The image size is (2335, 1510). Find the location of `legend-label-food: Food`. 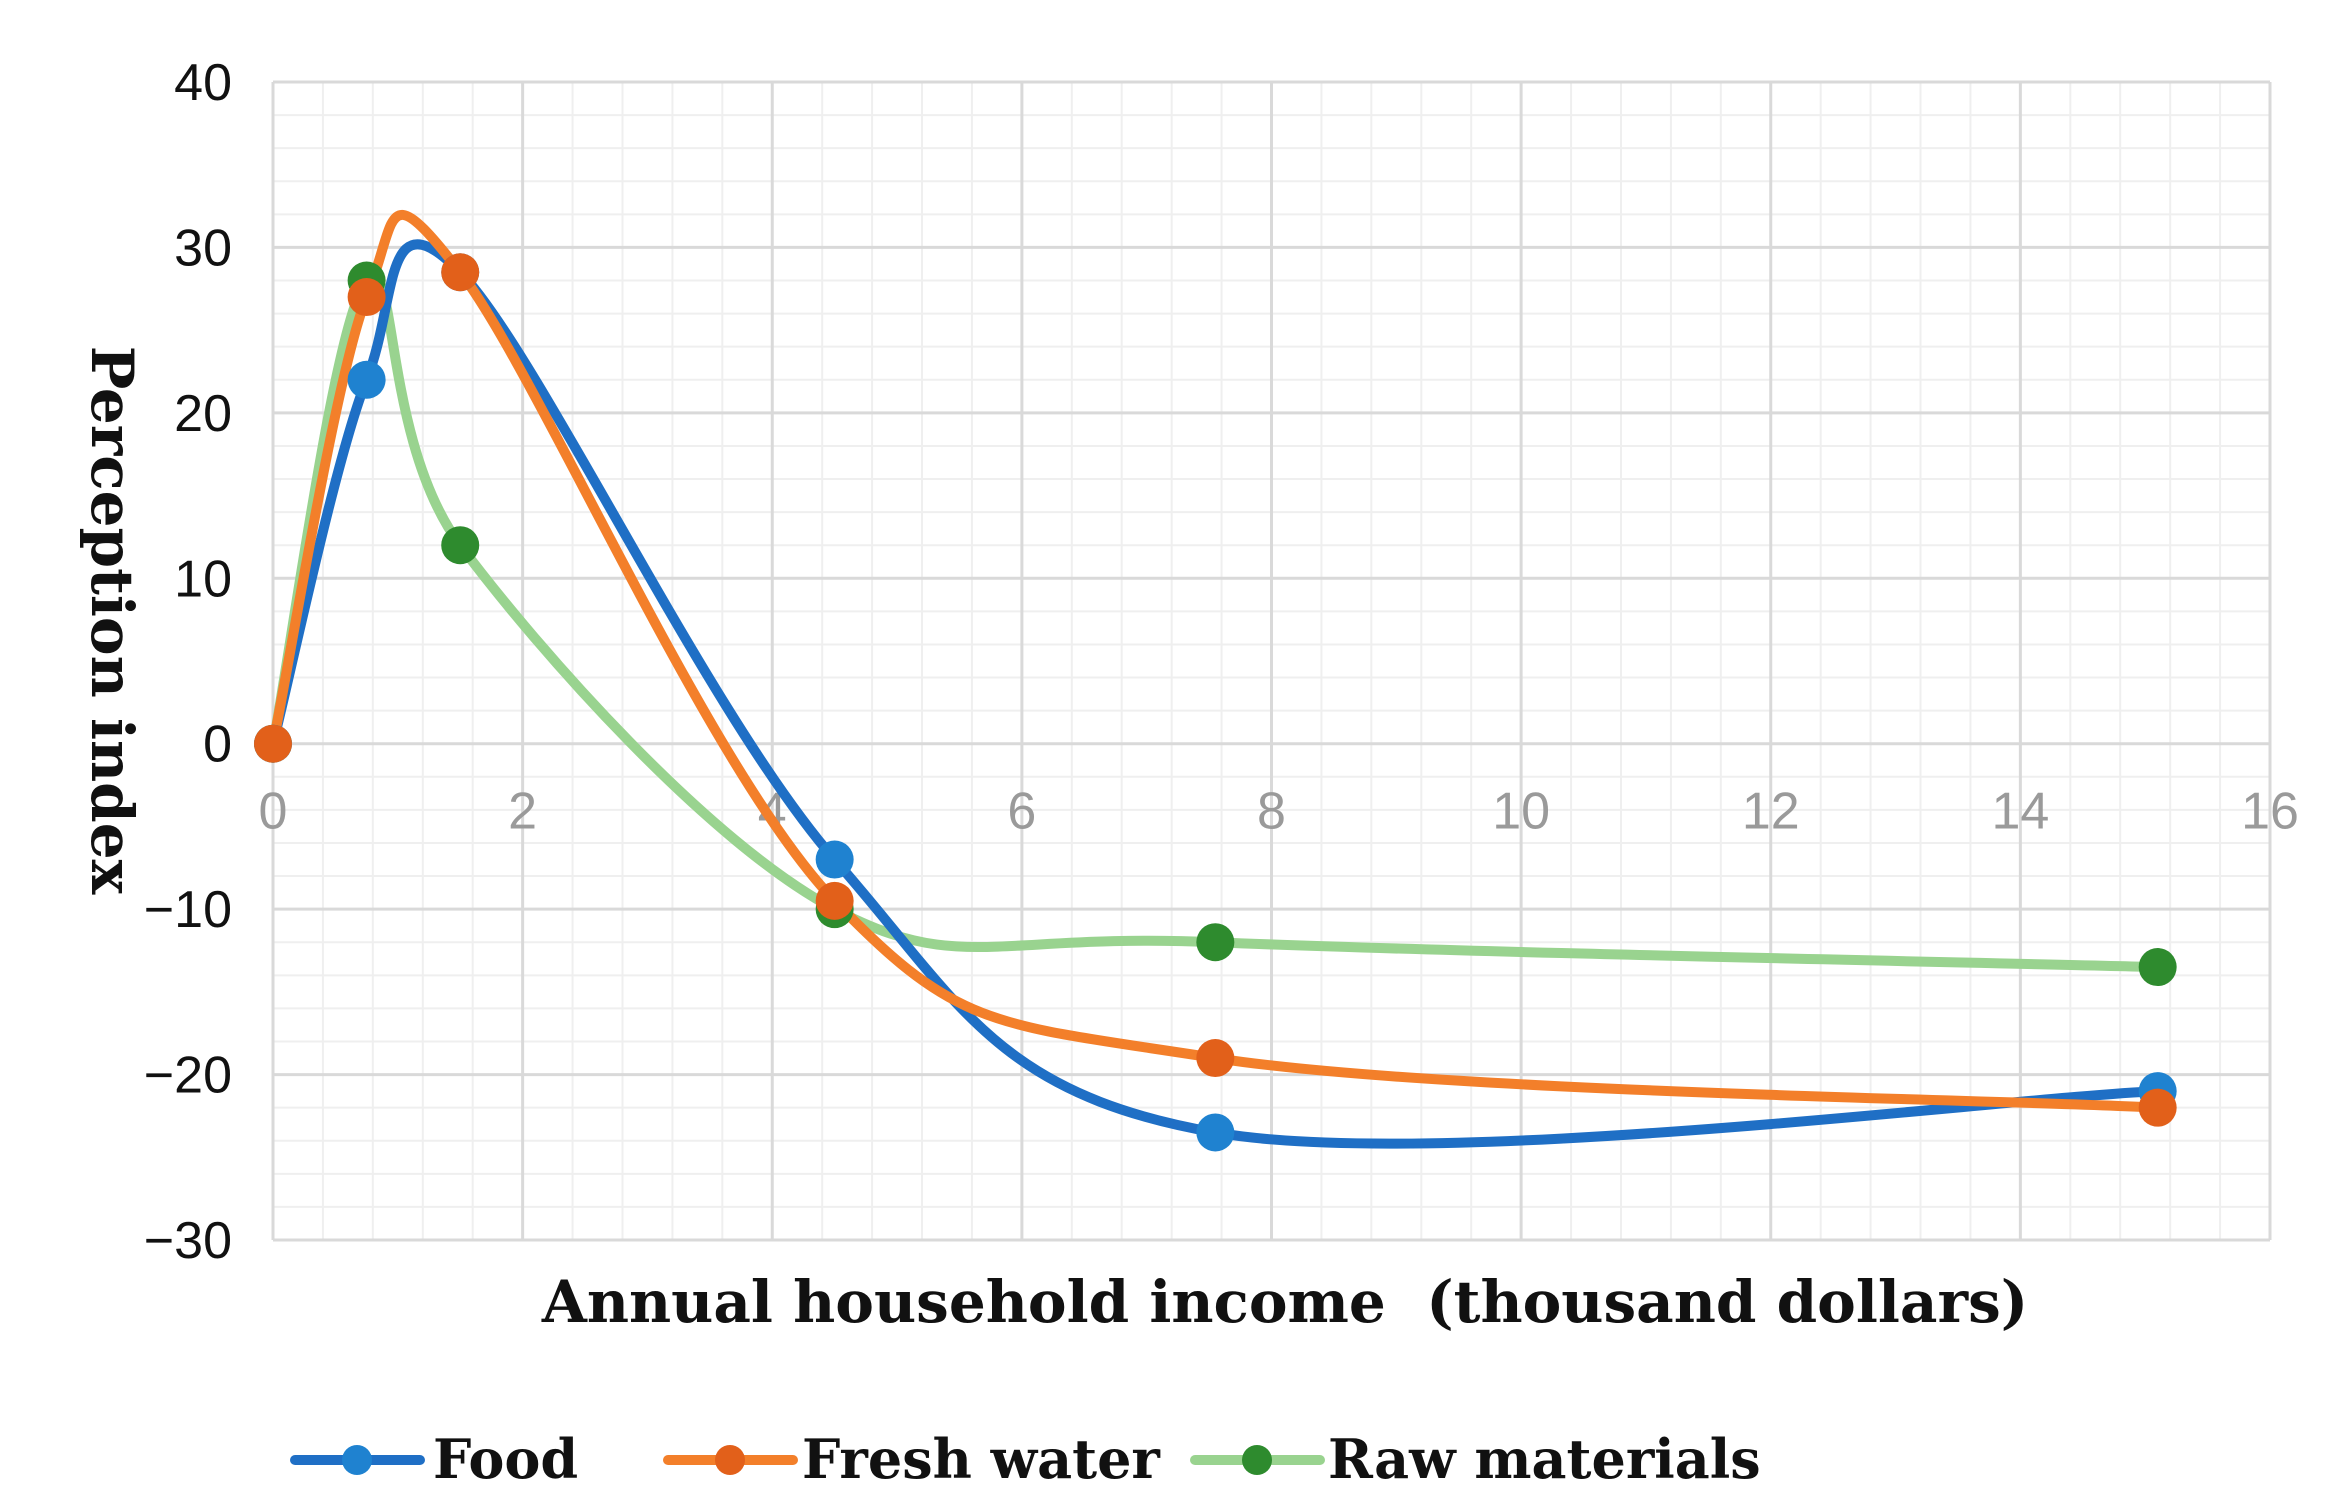

legend-label-food: Food is located at coordinates (505, 1459).